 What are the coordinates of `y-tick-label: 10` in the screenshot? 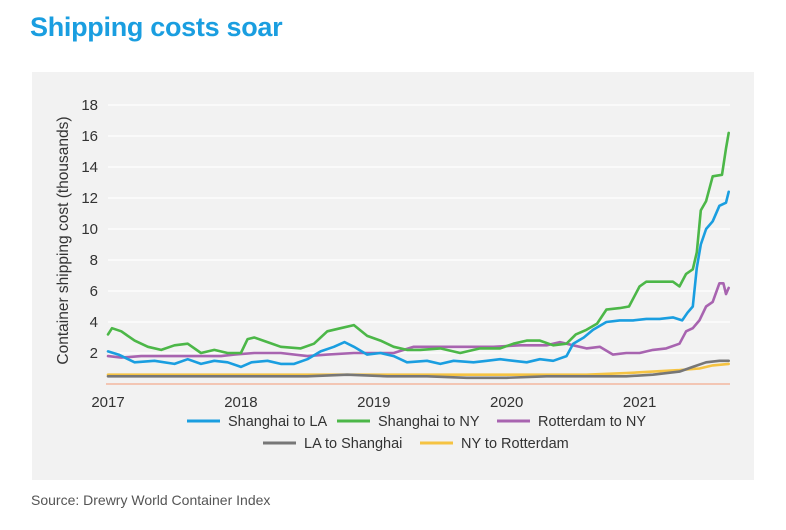 It's located at (89, 229).